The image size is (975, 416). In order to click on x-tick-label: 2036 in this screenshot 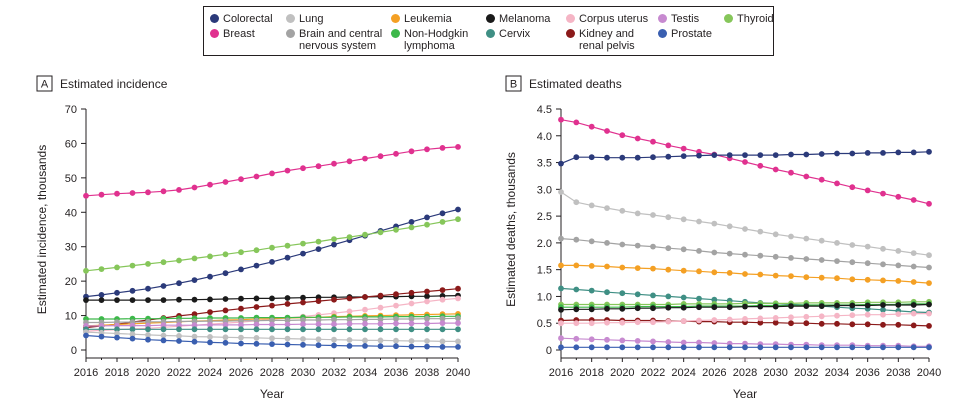, I will do `click(396, 373)`.